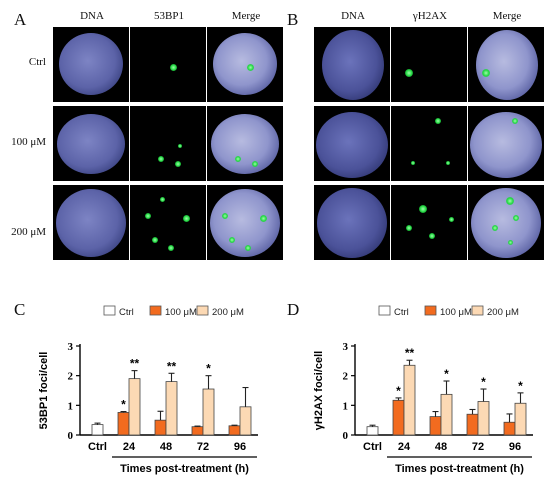 The width and height of the screenshot is (550, 483). Describe the element at coordinates (228, 312) in the screenshot. I see `c-legend-label-2: 200 μM` at that location.